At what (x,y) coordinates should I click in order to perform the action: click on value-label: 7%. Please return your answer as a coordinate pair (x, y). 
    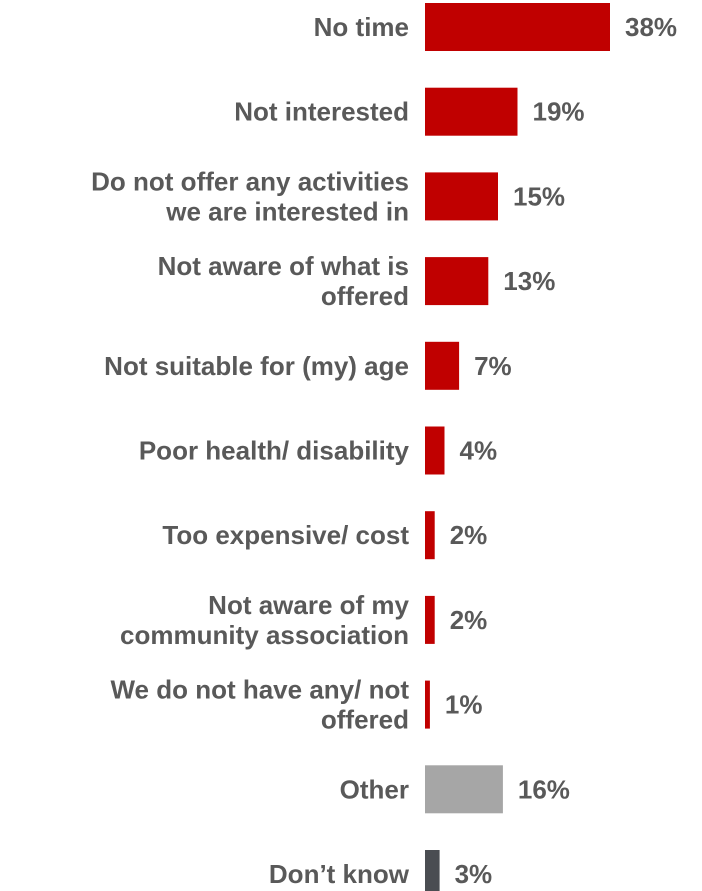
    Looking at the image, I should click on (493, 366).